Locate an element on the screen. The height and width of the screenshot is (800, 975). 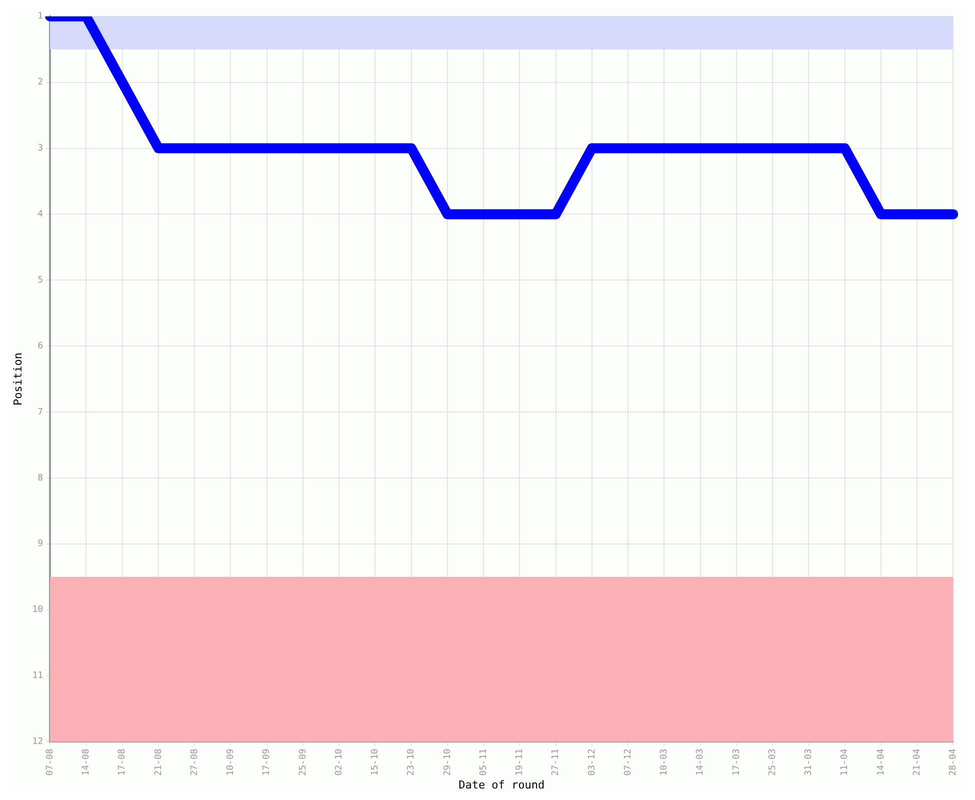
x-tick-label: 23-10 is located at coordinates (411, 762).